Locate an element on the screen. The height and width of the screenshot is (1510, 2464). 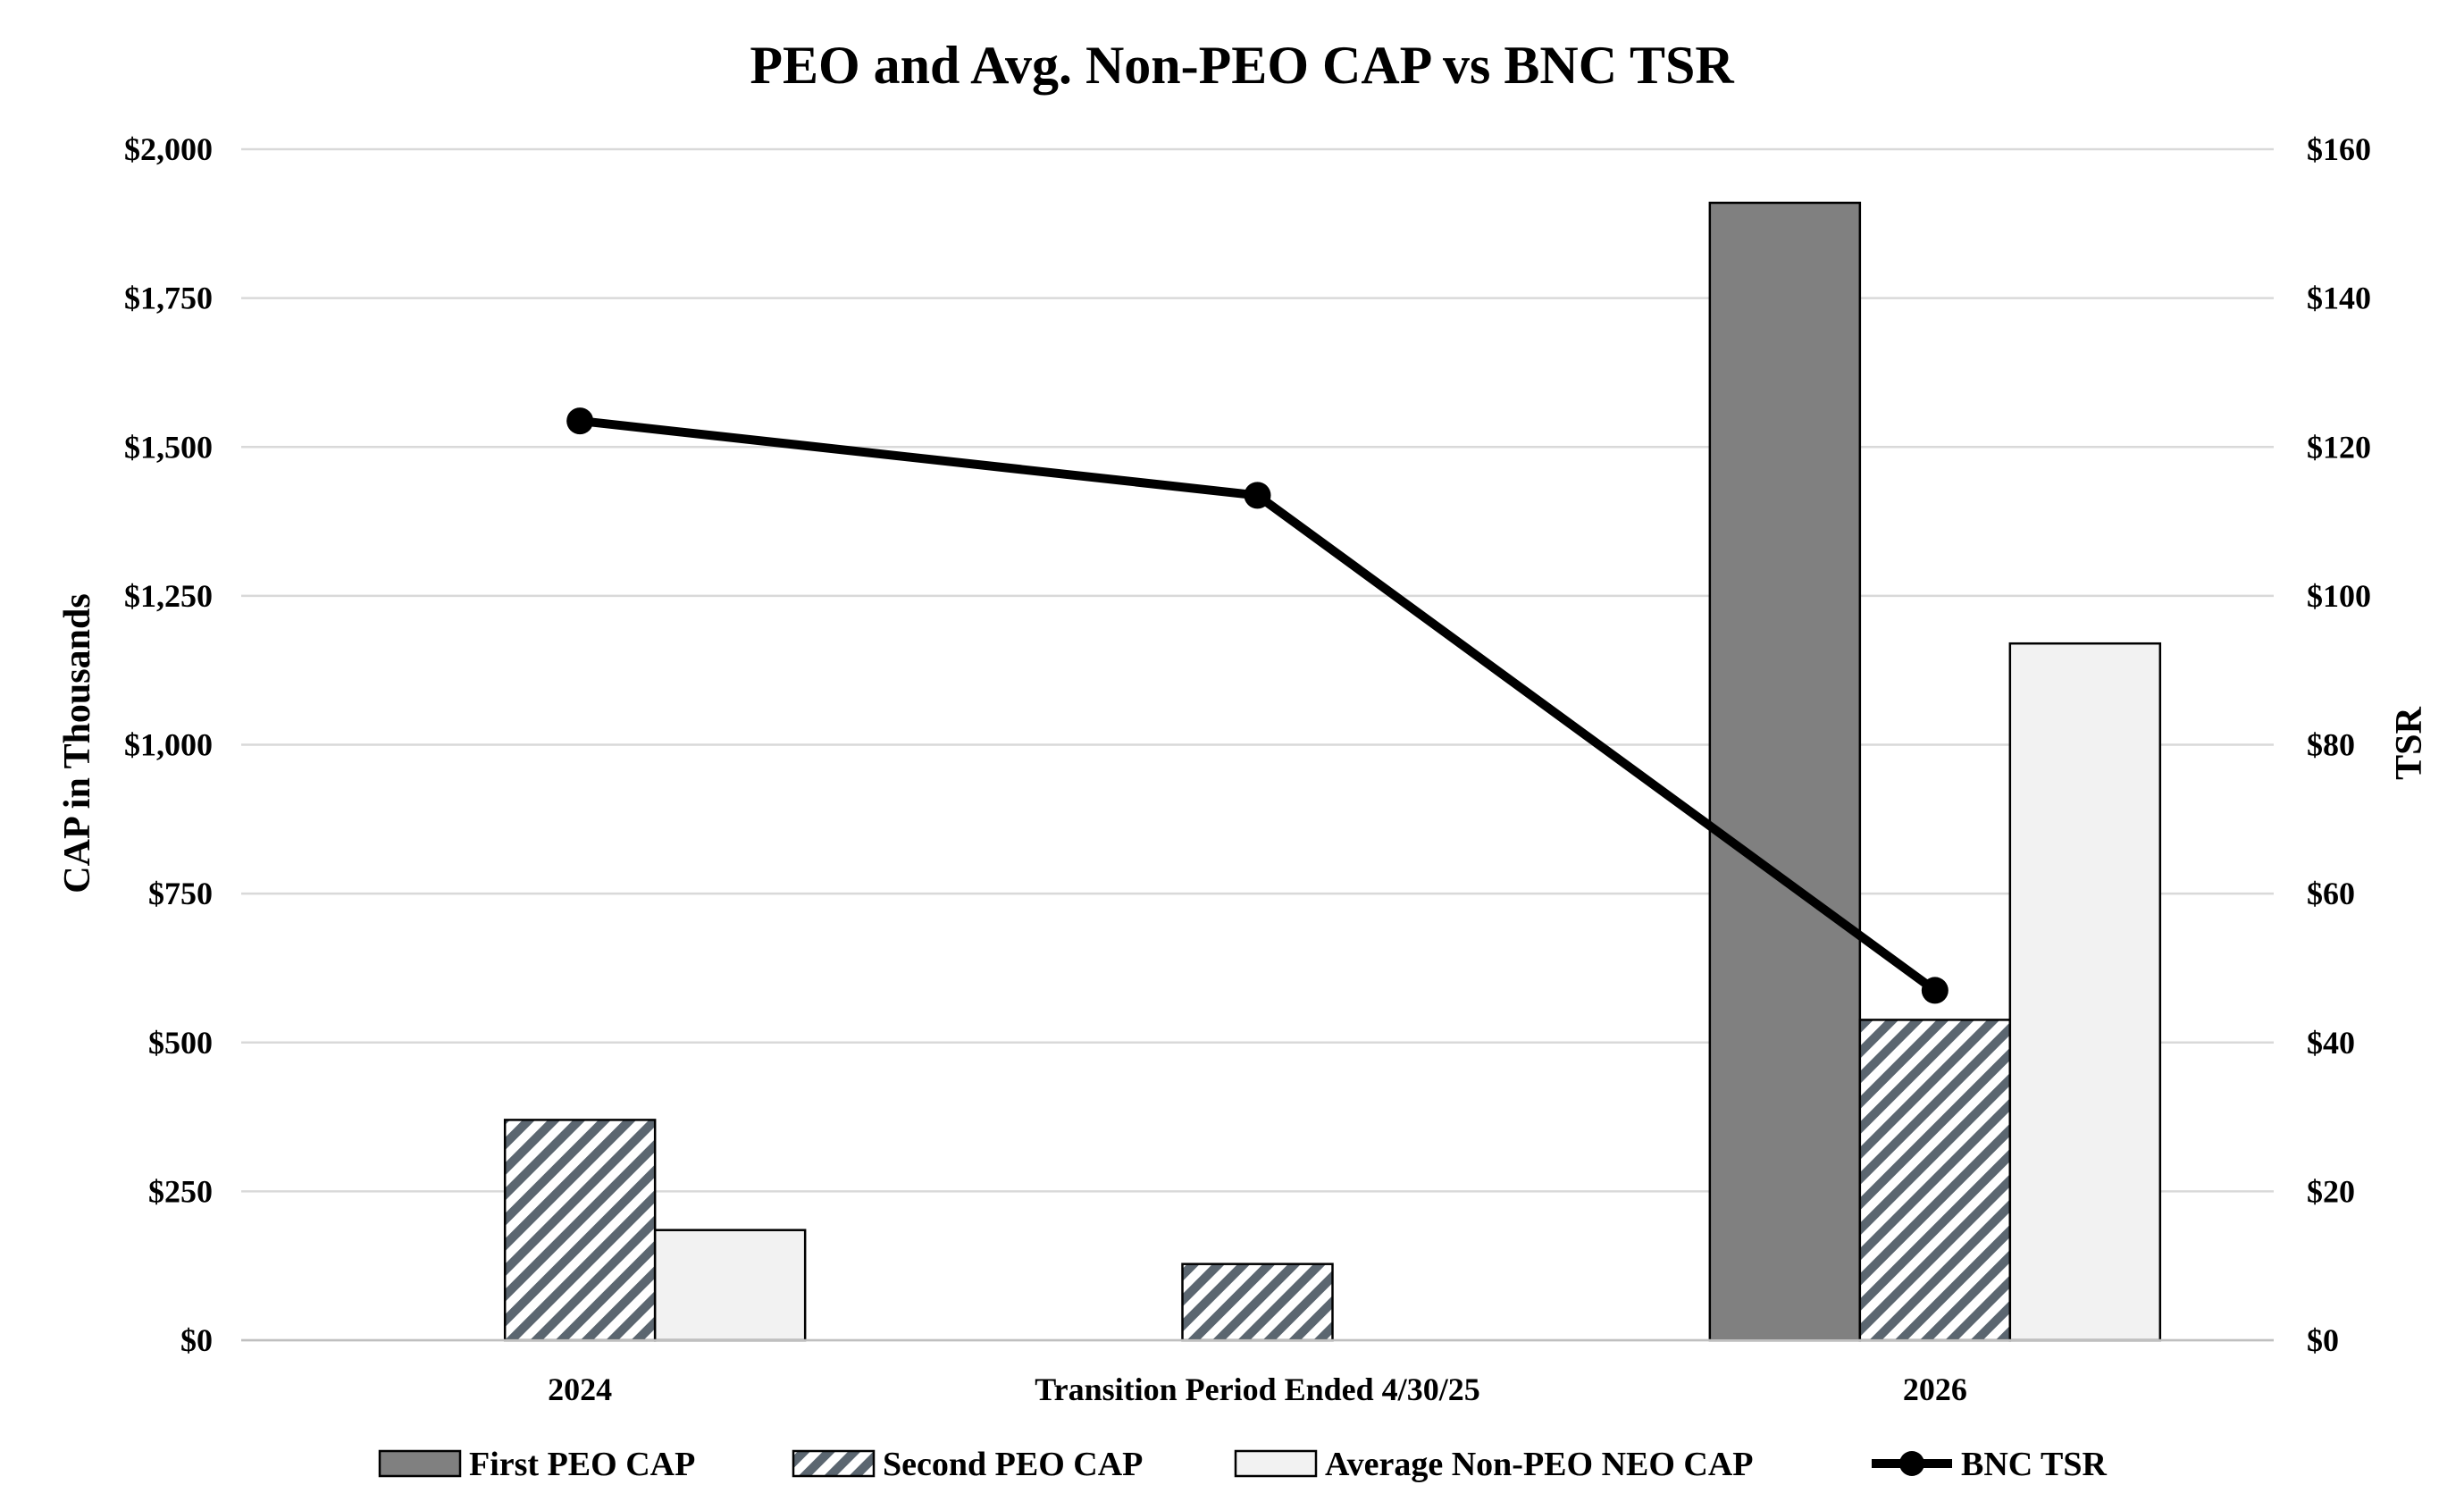
y-right-tick-label: $160 is located at coordinates (2339, 149).